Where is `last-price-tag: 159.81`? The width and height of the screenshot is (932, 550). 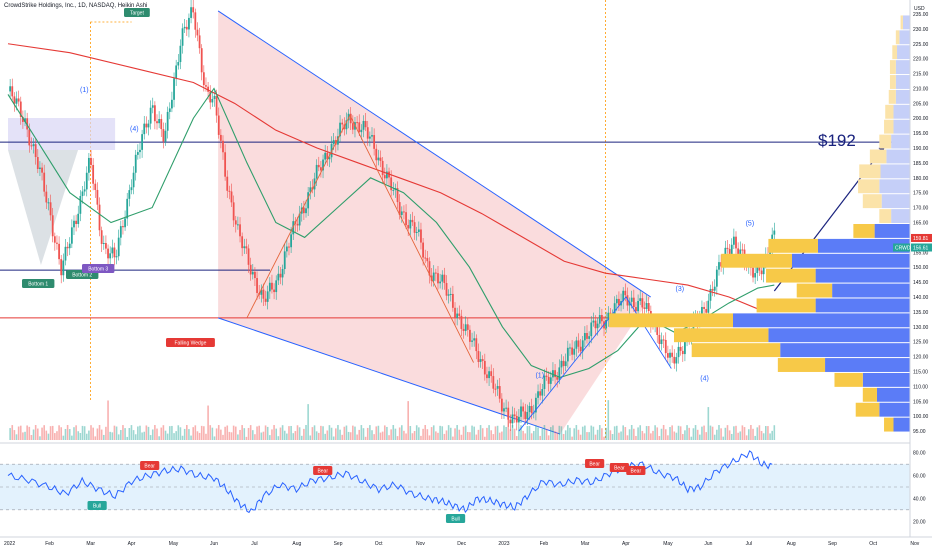 last-price-tag: 159.81 is located at coordinates (921, 239).